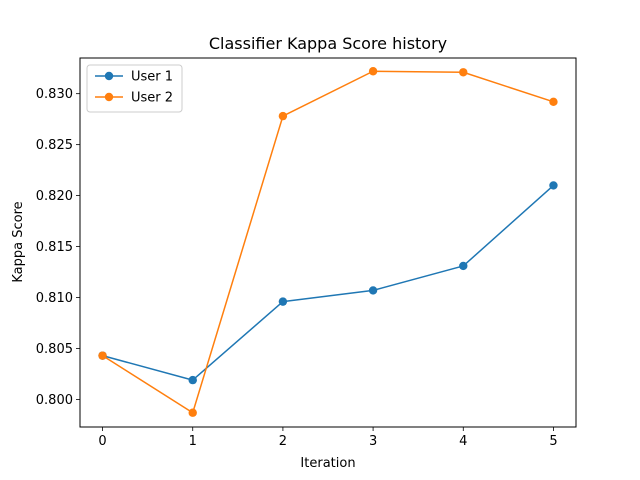  Describe the element at coordinates (18, 241) in the screenshot. I see `y-axis-label: Kappa Score` at that location.